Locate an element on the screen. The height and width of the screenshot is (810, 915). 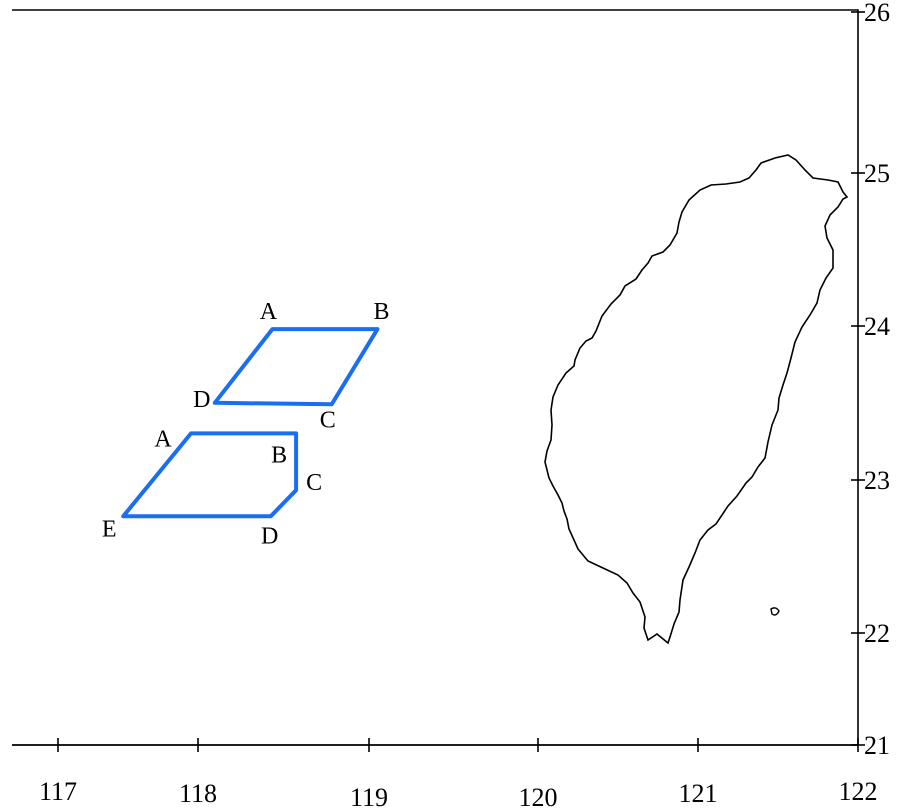
x-axis-ticks: 117 118 119 120 121 122 is located at coordinates (458, 774).